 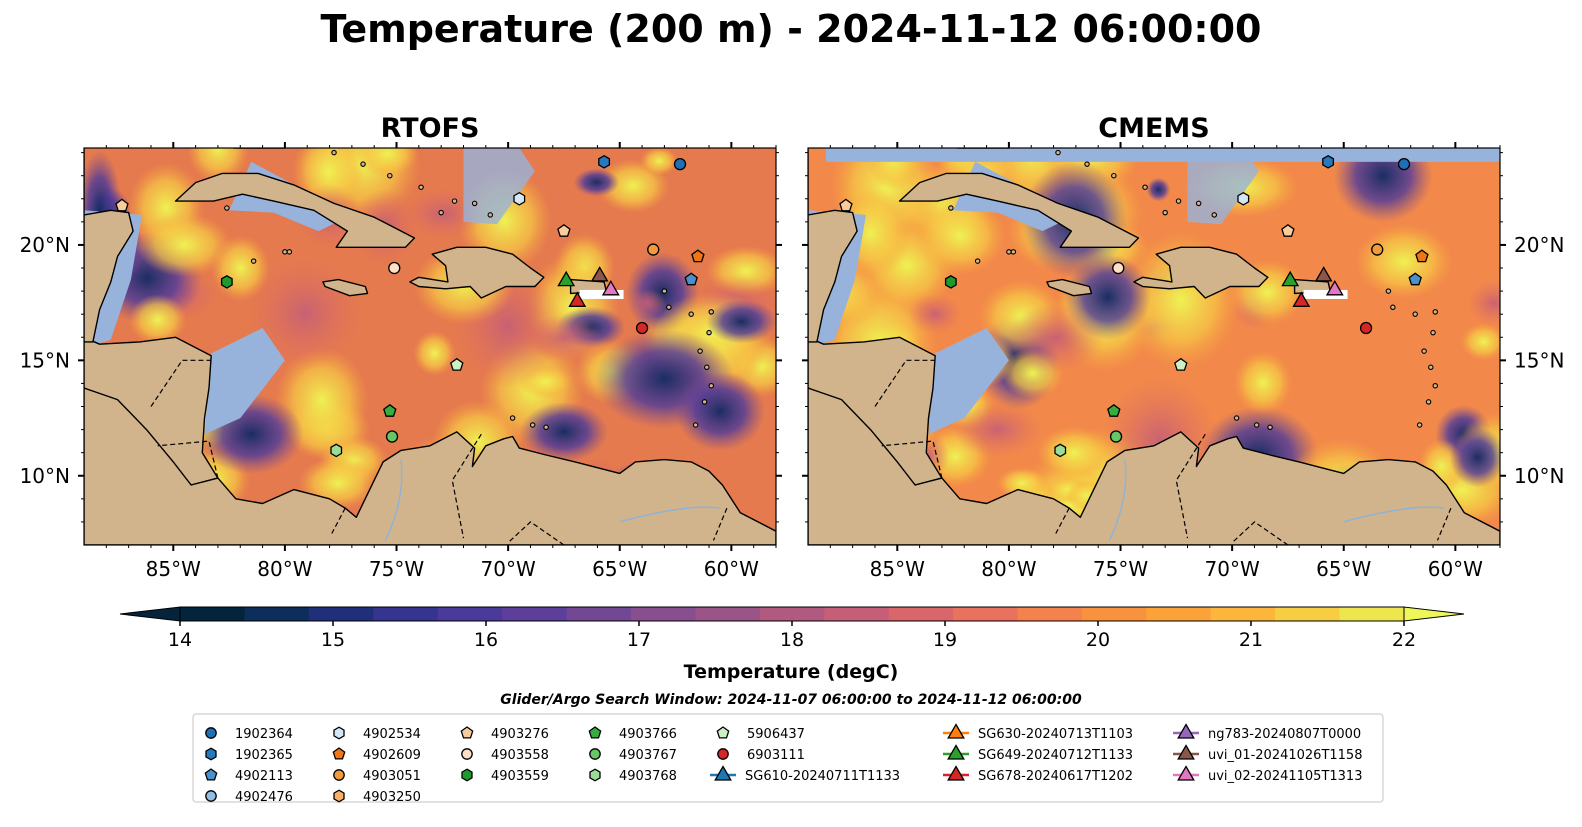 I want to click on colorbar-extend-low, so click(x=150, y=614).